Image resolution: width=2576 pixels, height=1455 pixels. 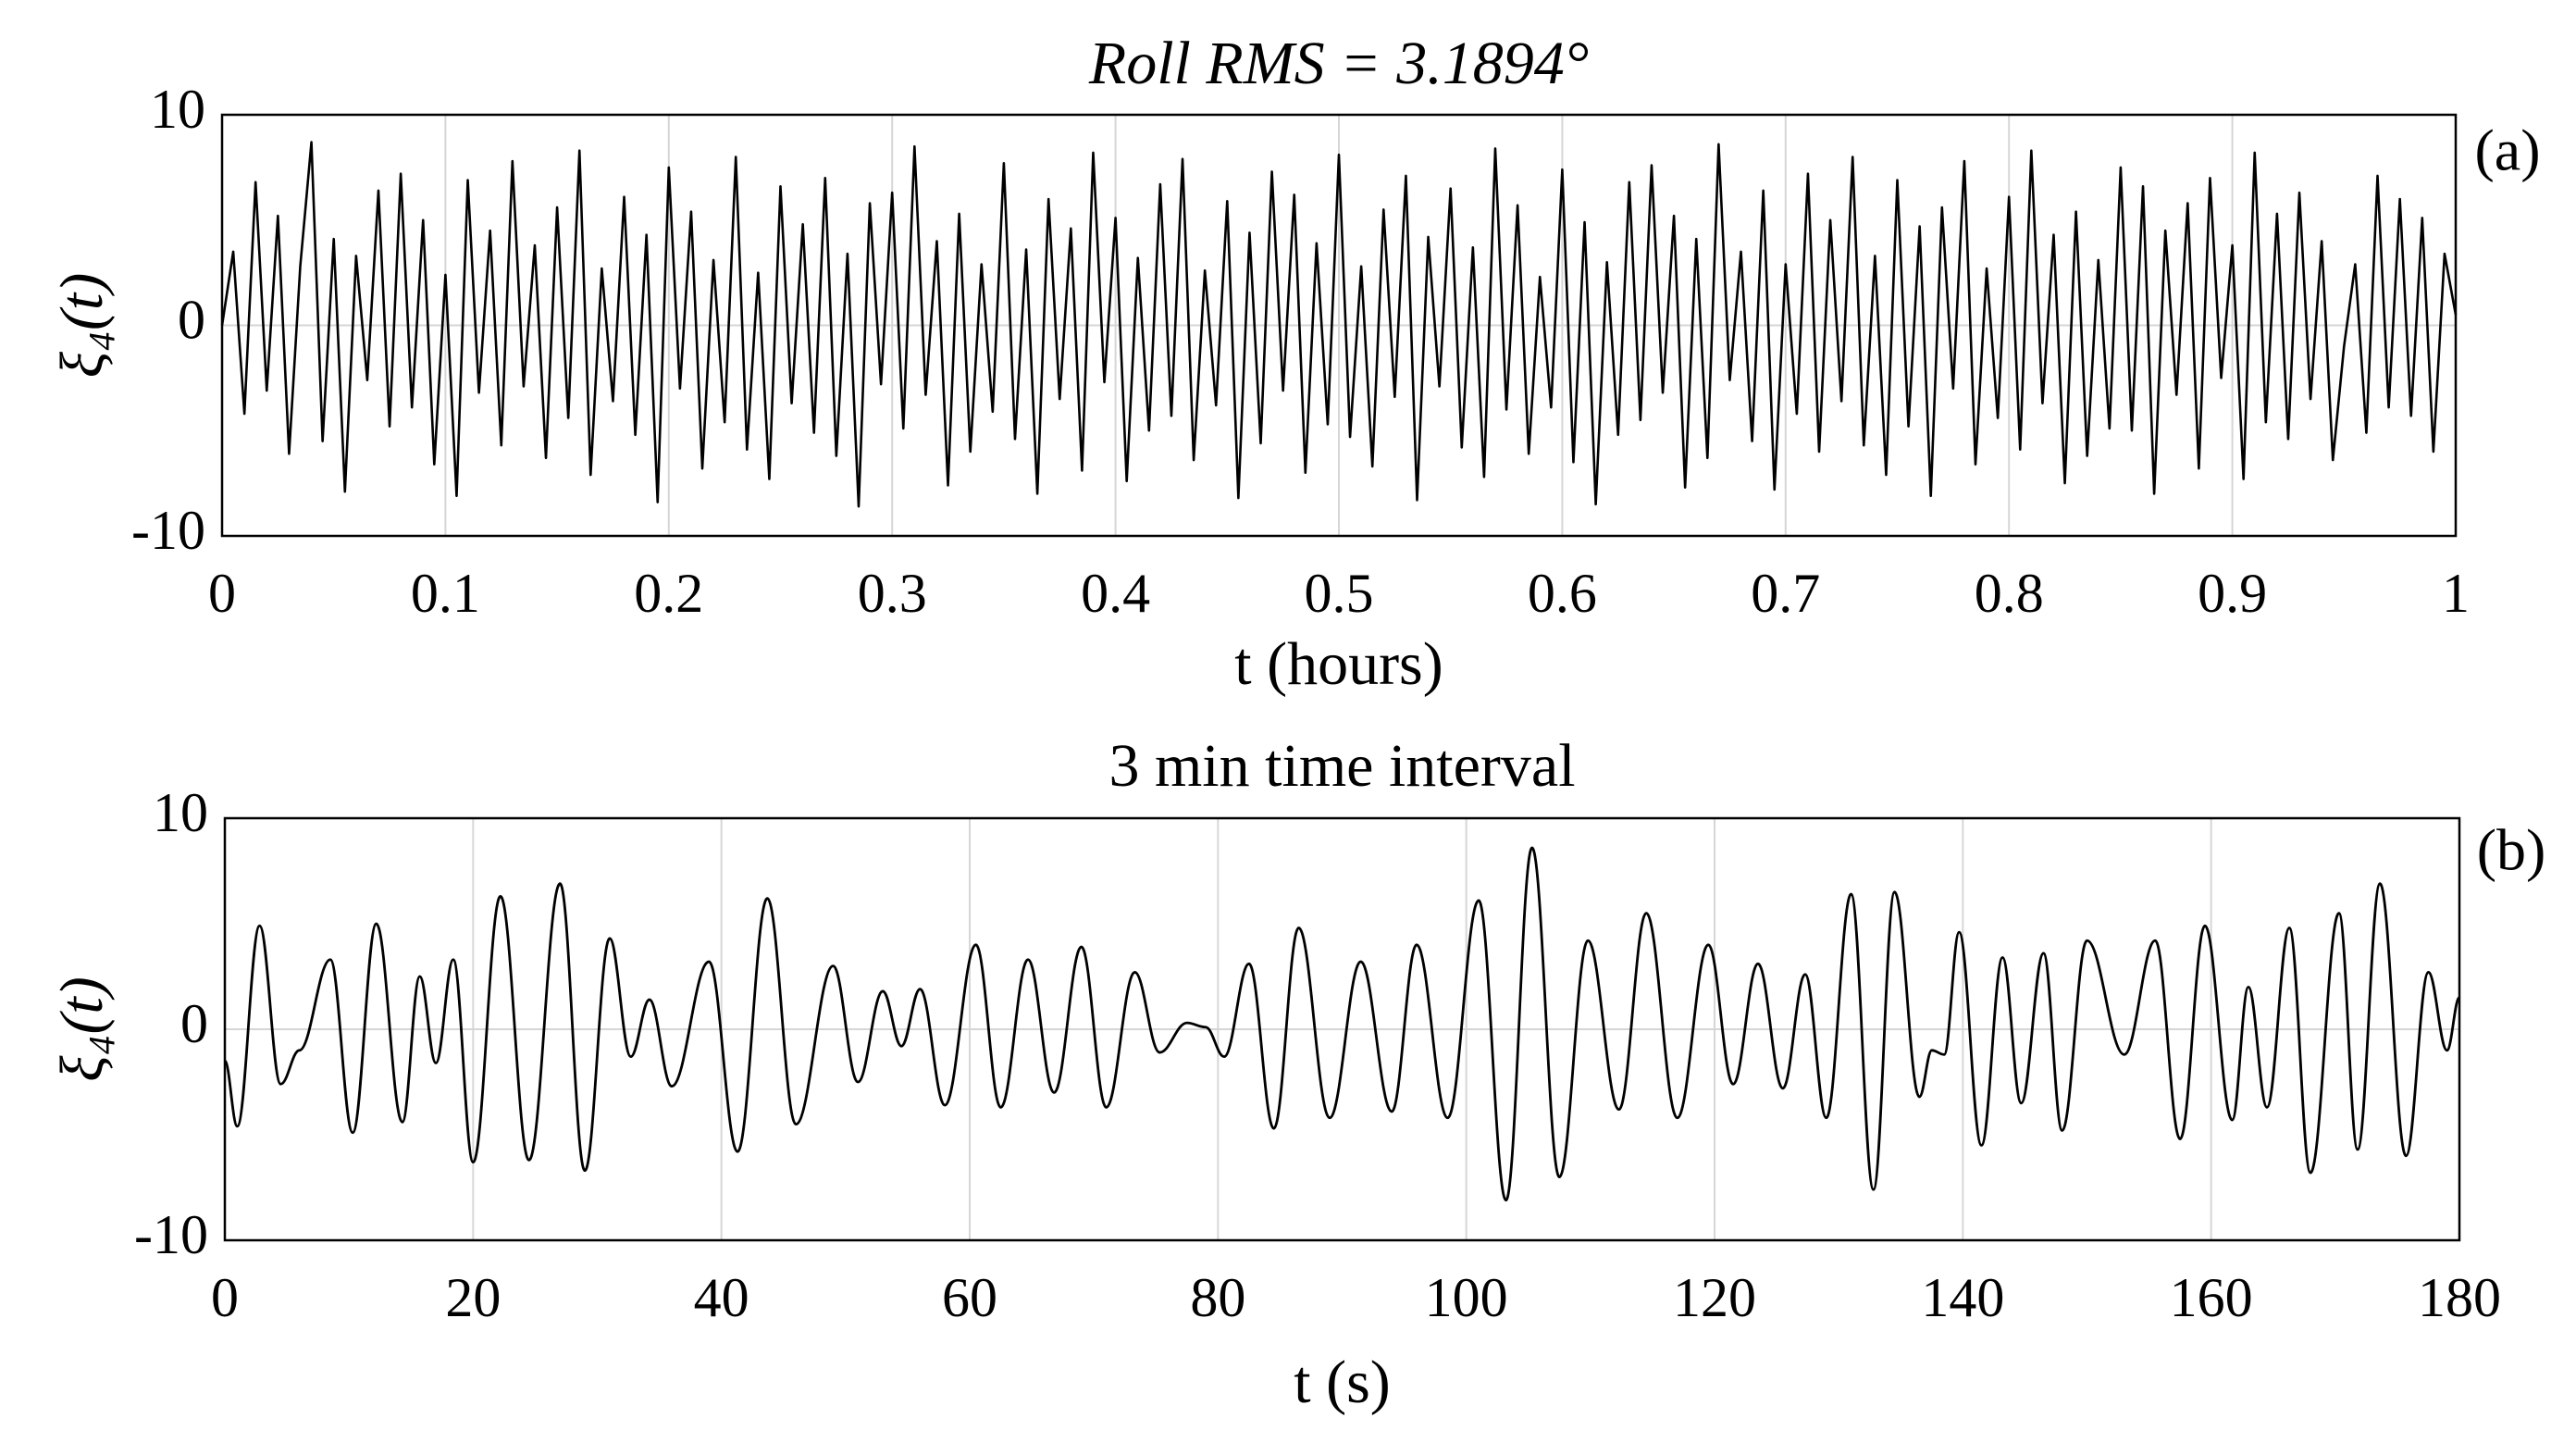 I want to click on x-tick-label: 140, so click(x=1963, y=1297).